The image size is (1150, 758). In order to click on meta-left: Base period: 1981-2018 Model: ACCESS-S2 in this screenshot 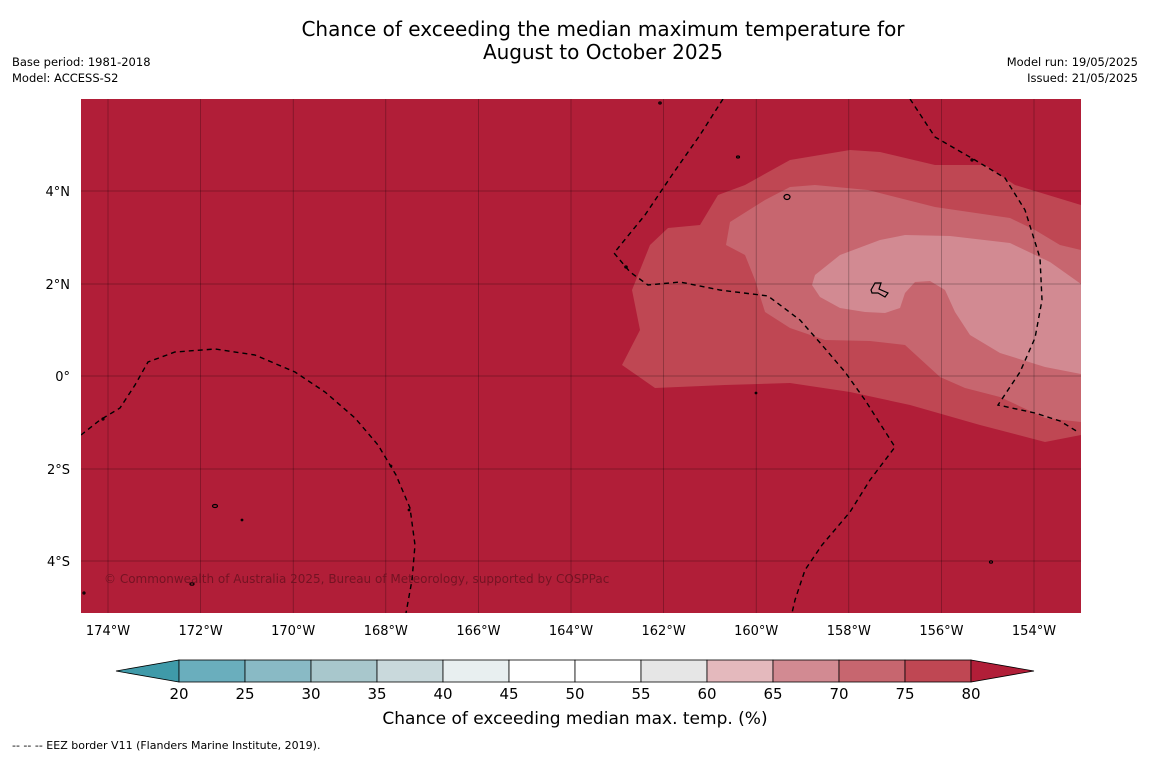, I will do `click(81, 70)`.